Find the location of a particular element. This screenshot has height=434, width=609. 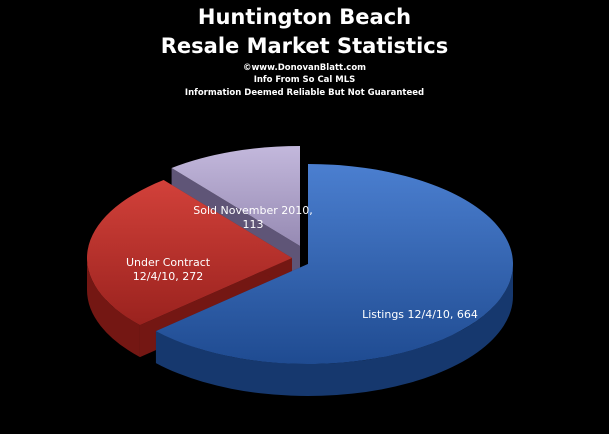

chart-title: Huntington Beach is located at coordinates (304, 17).